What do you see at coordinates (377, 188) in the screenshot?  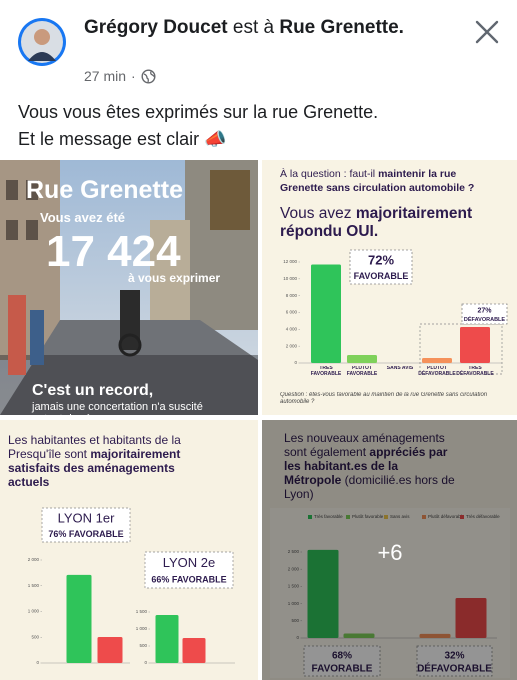 I see `heading-line: Grenette sans circulation automobile ?` at bounding box center [377, 188].